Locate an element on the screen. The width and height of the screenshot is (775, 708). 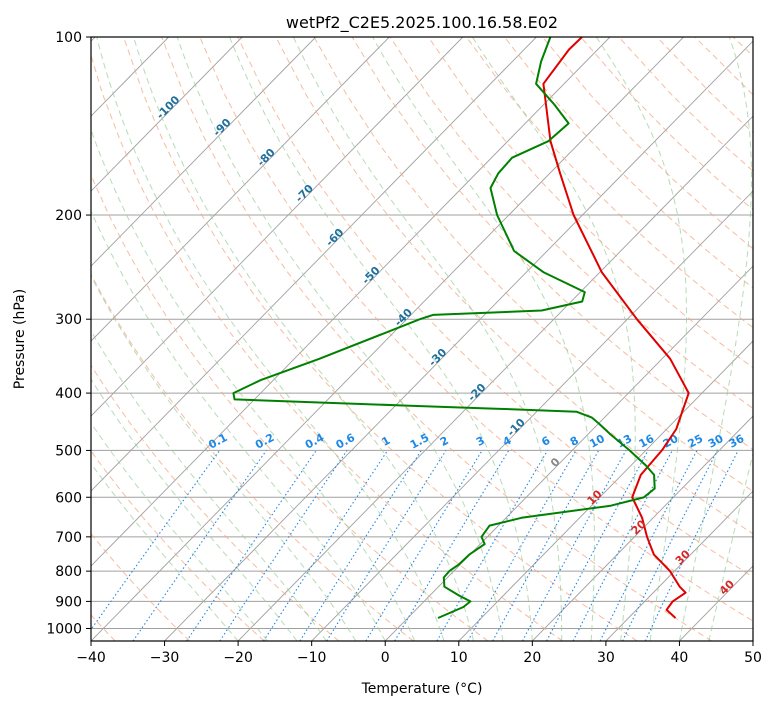
mixing-ratio-label: 3 is located at coordinates (480, 441).